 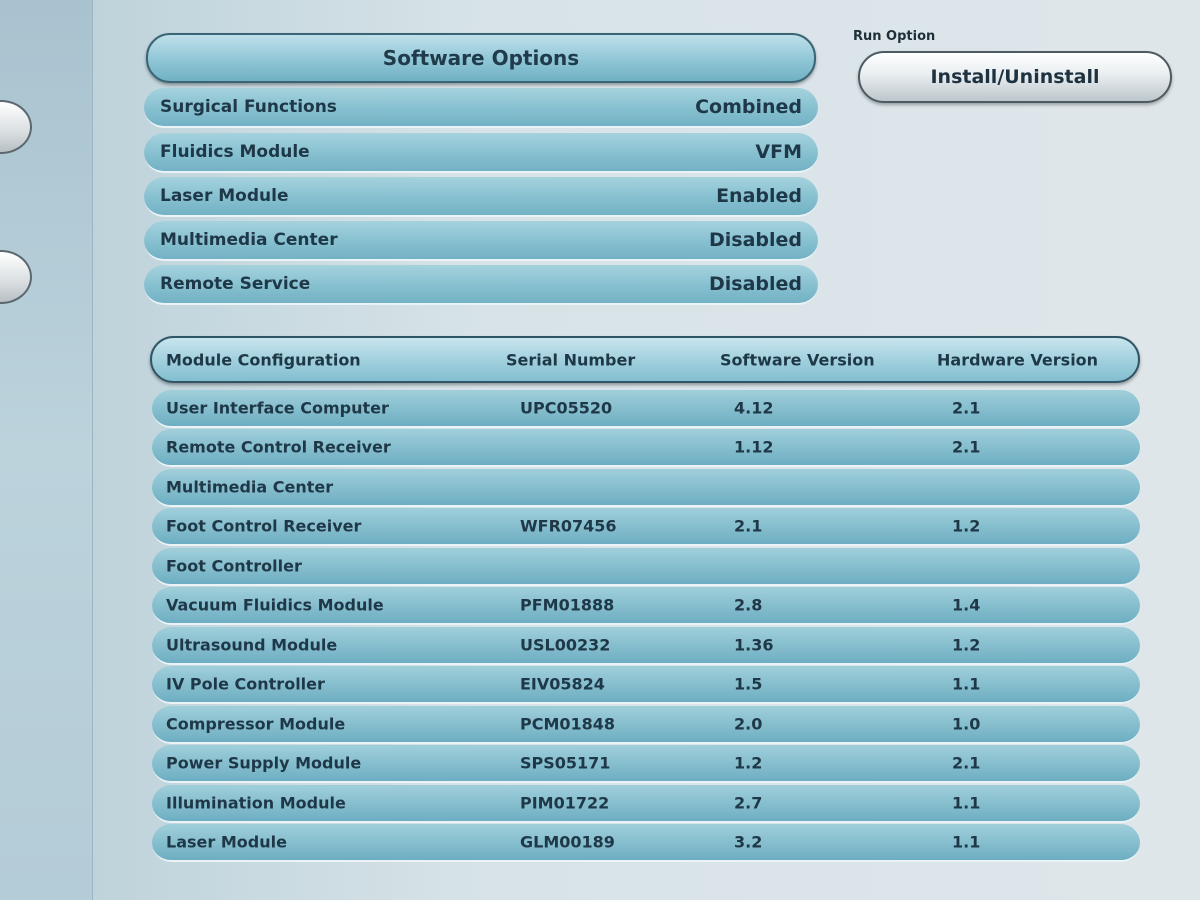 I want to click on module-row: Laser Module GLM00189 3.2 1.1, so click(x=646, y=843).